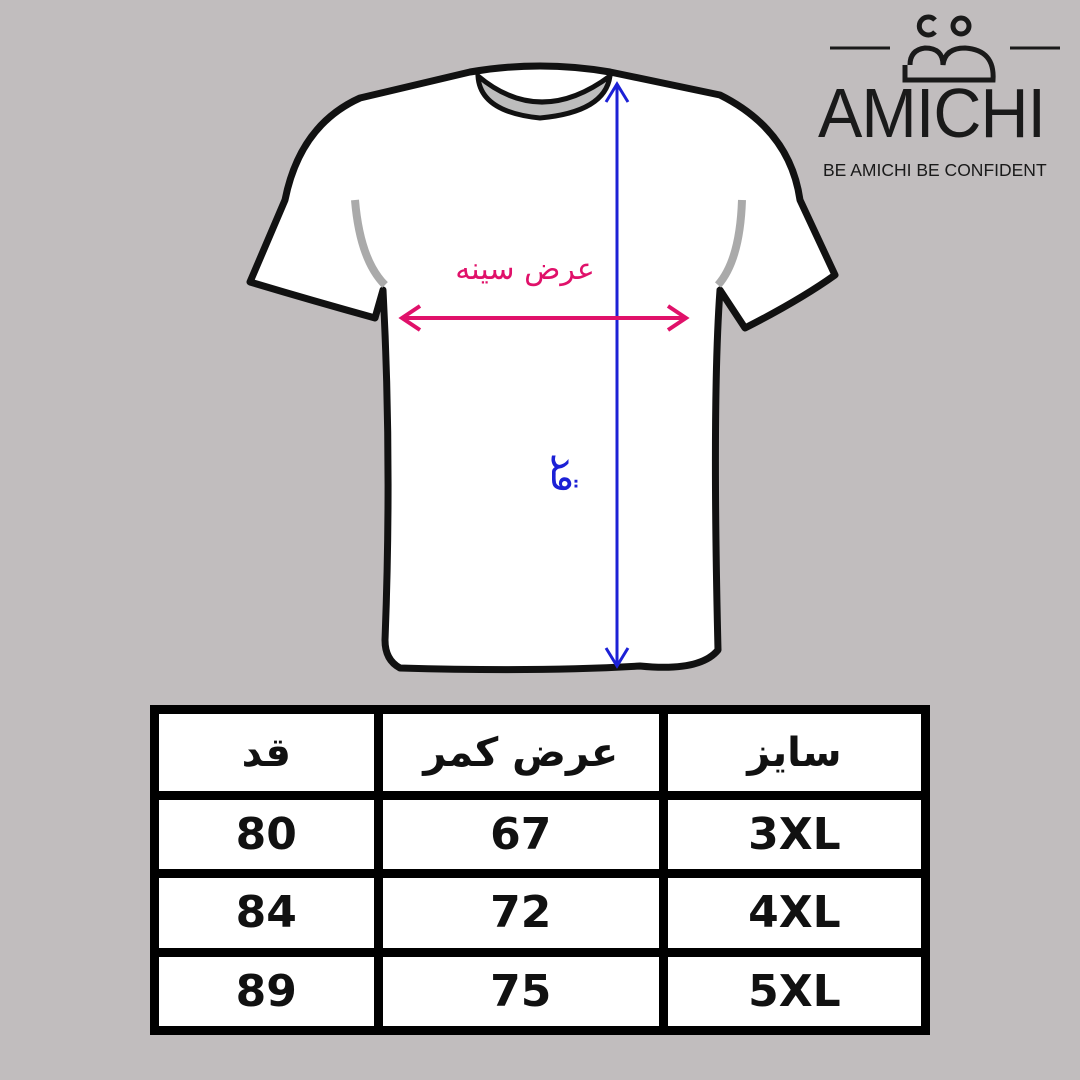 Image resolution: width=1080 pixels, height=1080 pixels. What do you see at coordinates (794, 752) in the screenshot?
I see `header-size: سایز` at bounding box center [794, 752].